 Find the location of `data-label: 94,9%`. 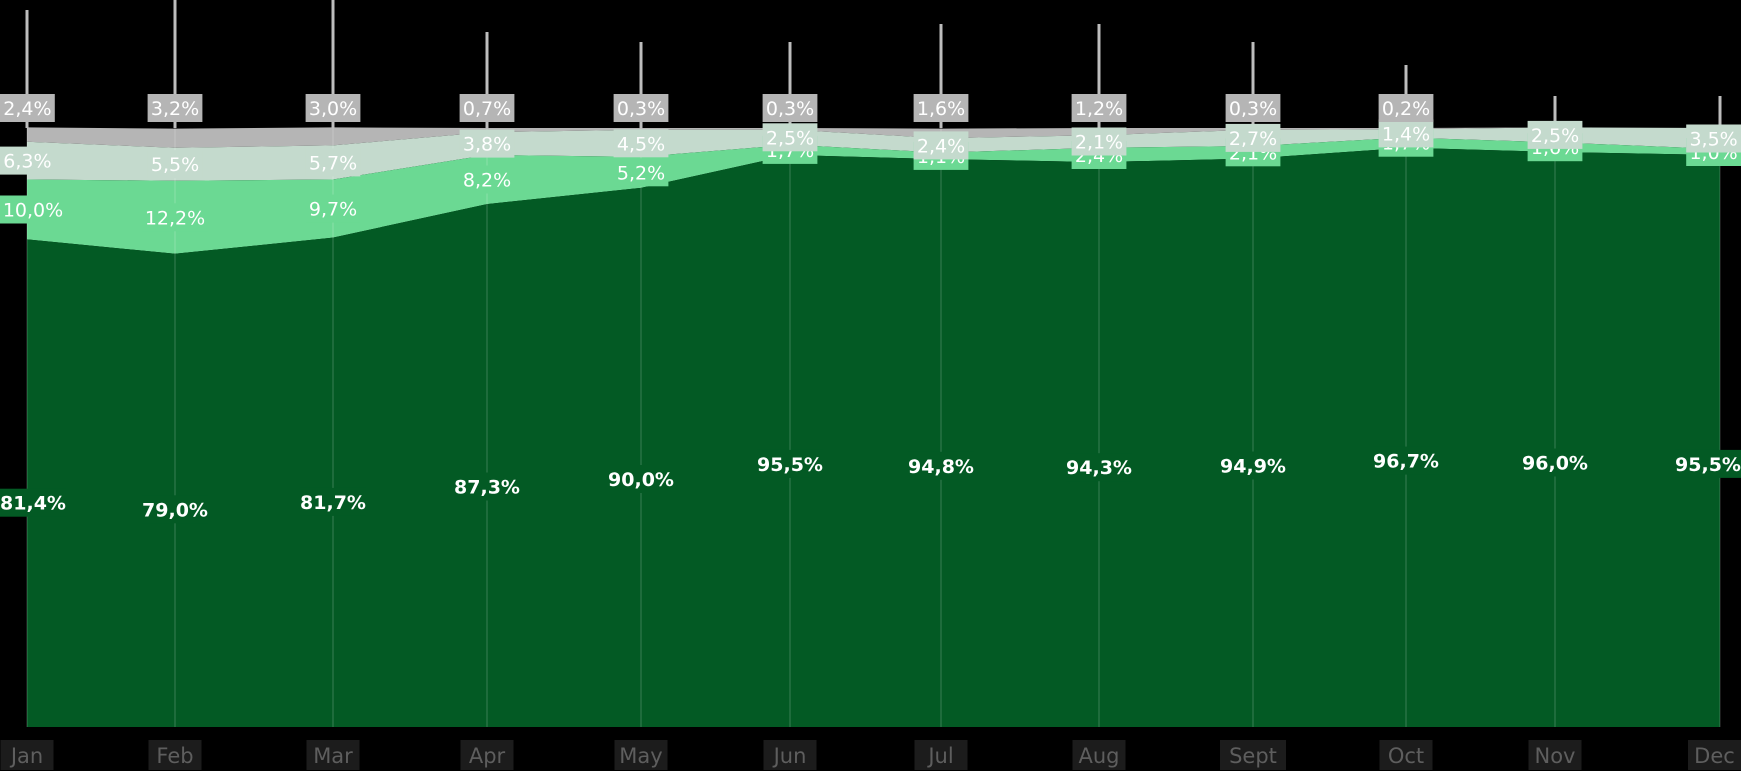

data-label: 94,9% is located at coordinates (1253, 465).